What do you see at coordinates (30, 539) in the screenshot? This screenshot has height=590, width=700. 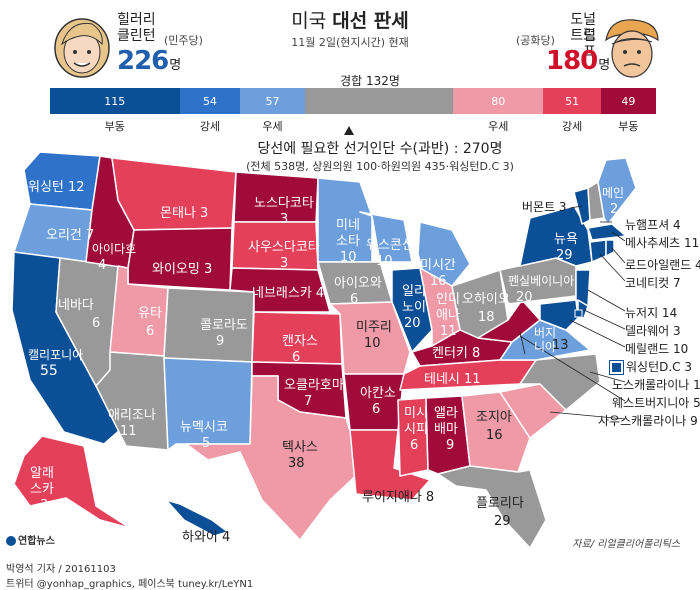 I see `yonhap-logo: 연합뉴스` at bounding box center [30, 539].